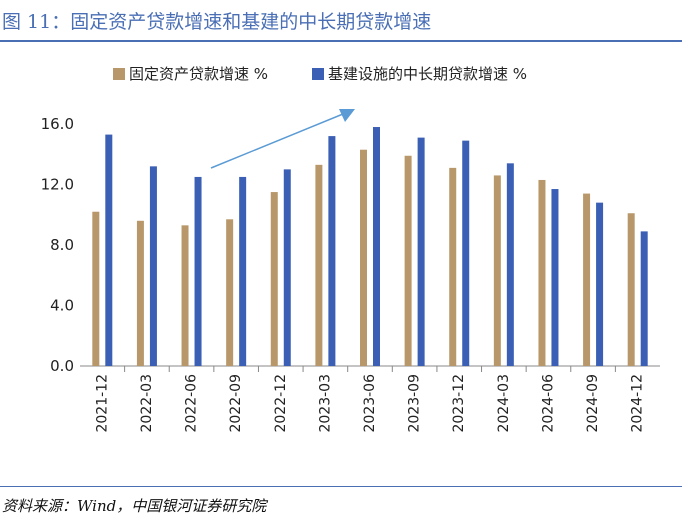 The image size is (682, 526). I want to click on x-tick-label: 2022-09, so click(236, 403).